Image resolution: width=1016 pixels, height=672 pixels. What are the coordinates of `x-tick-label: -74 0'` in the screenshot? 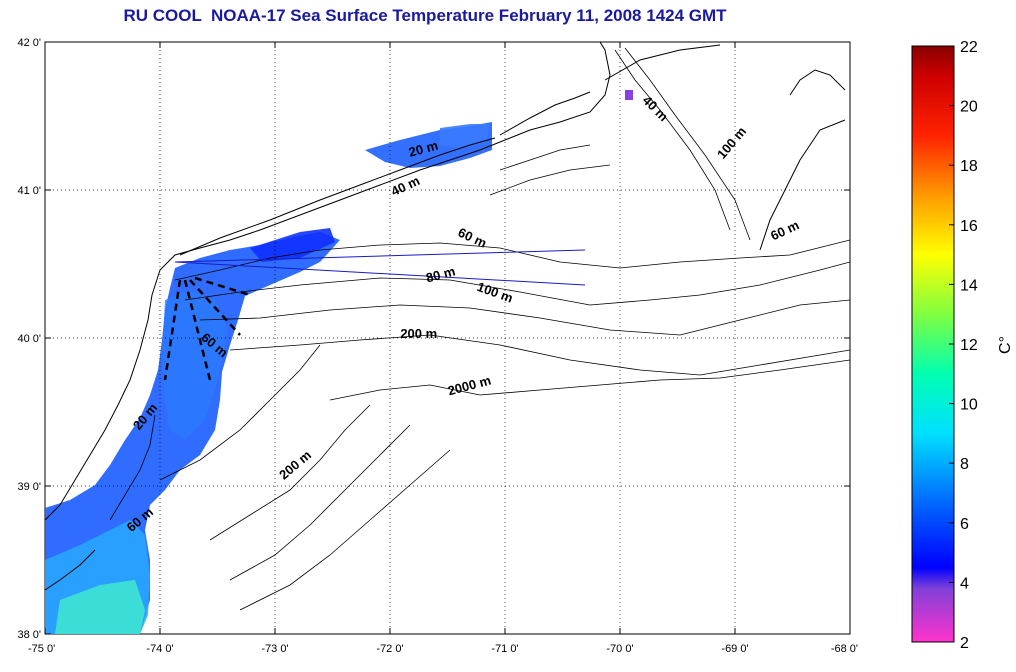 It's located at (159, 649).